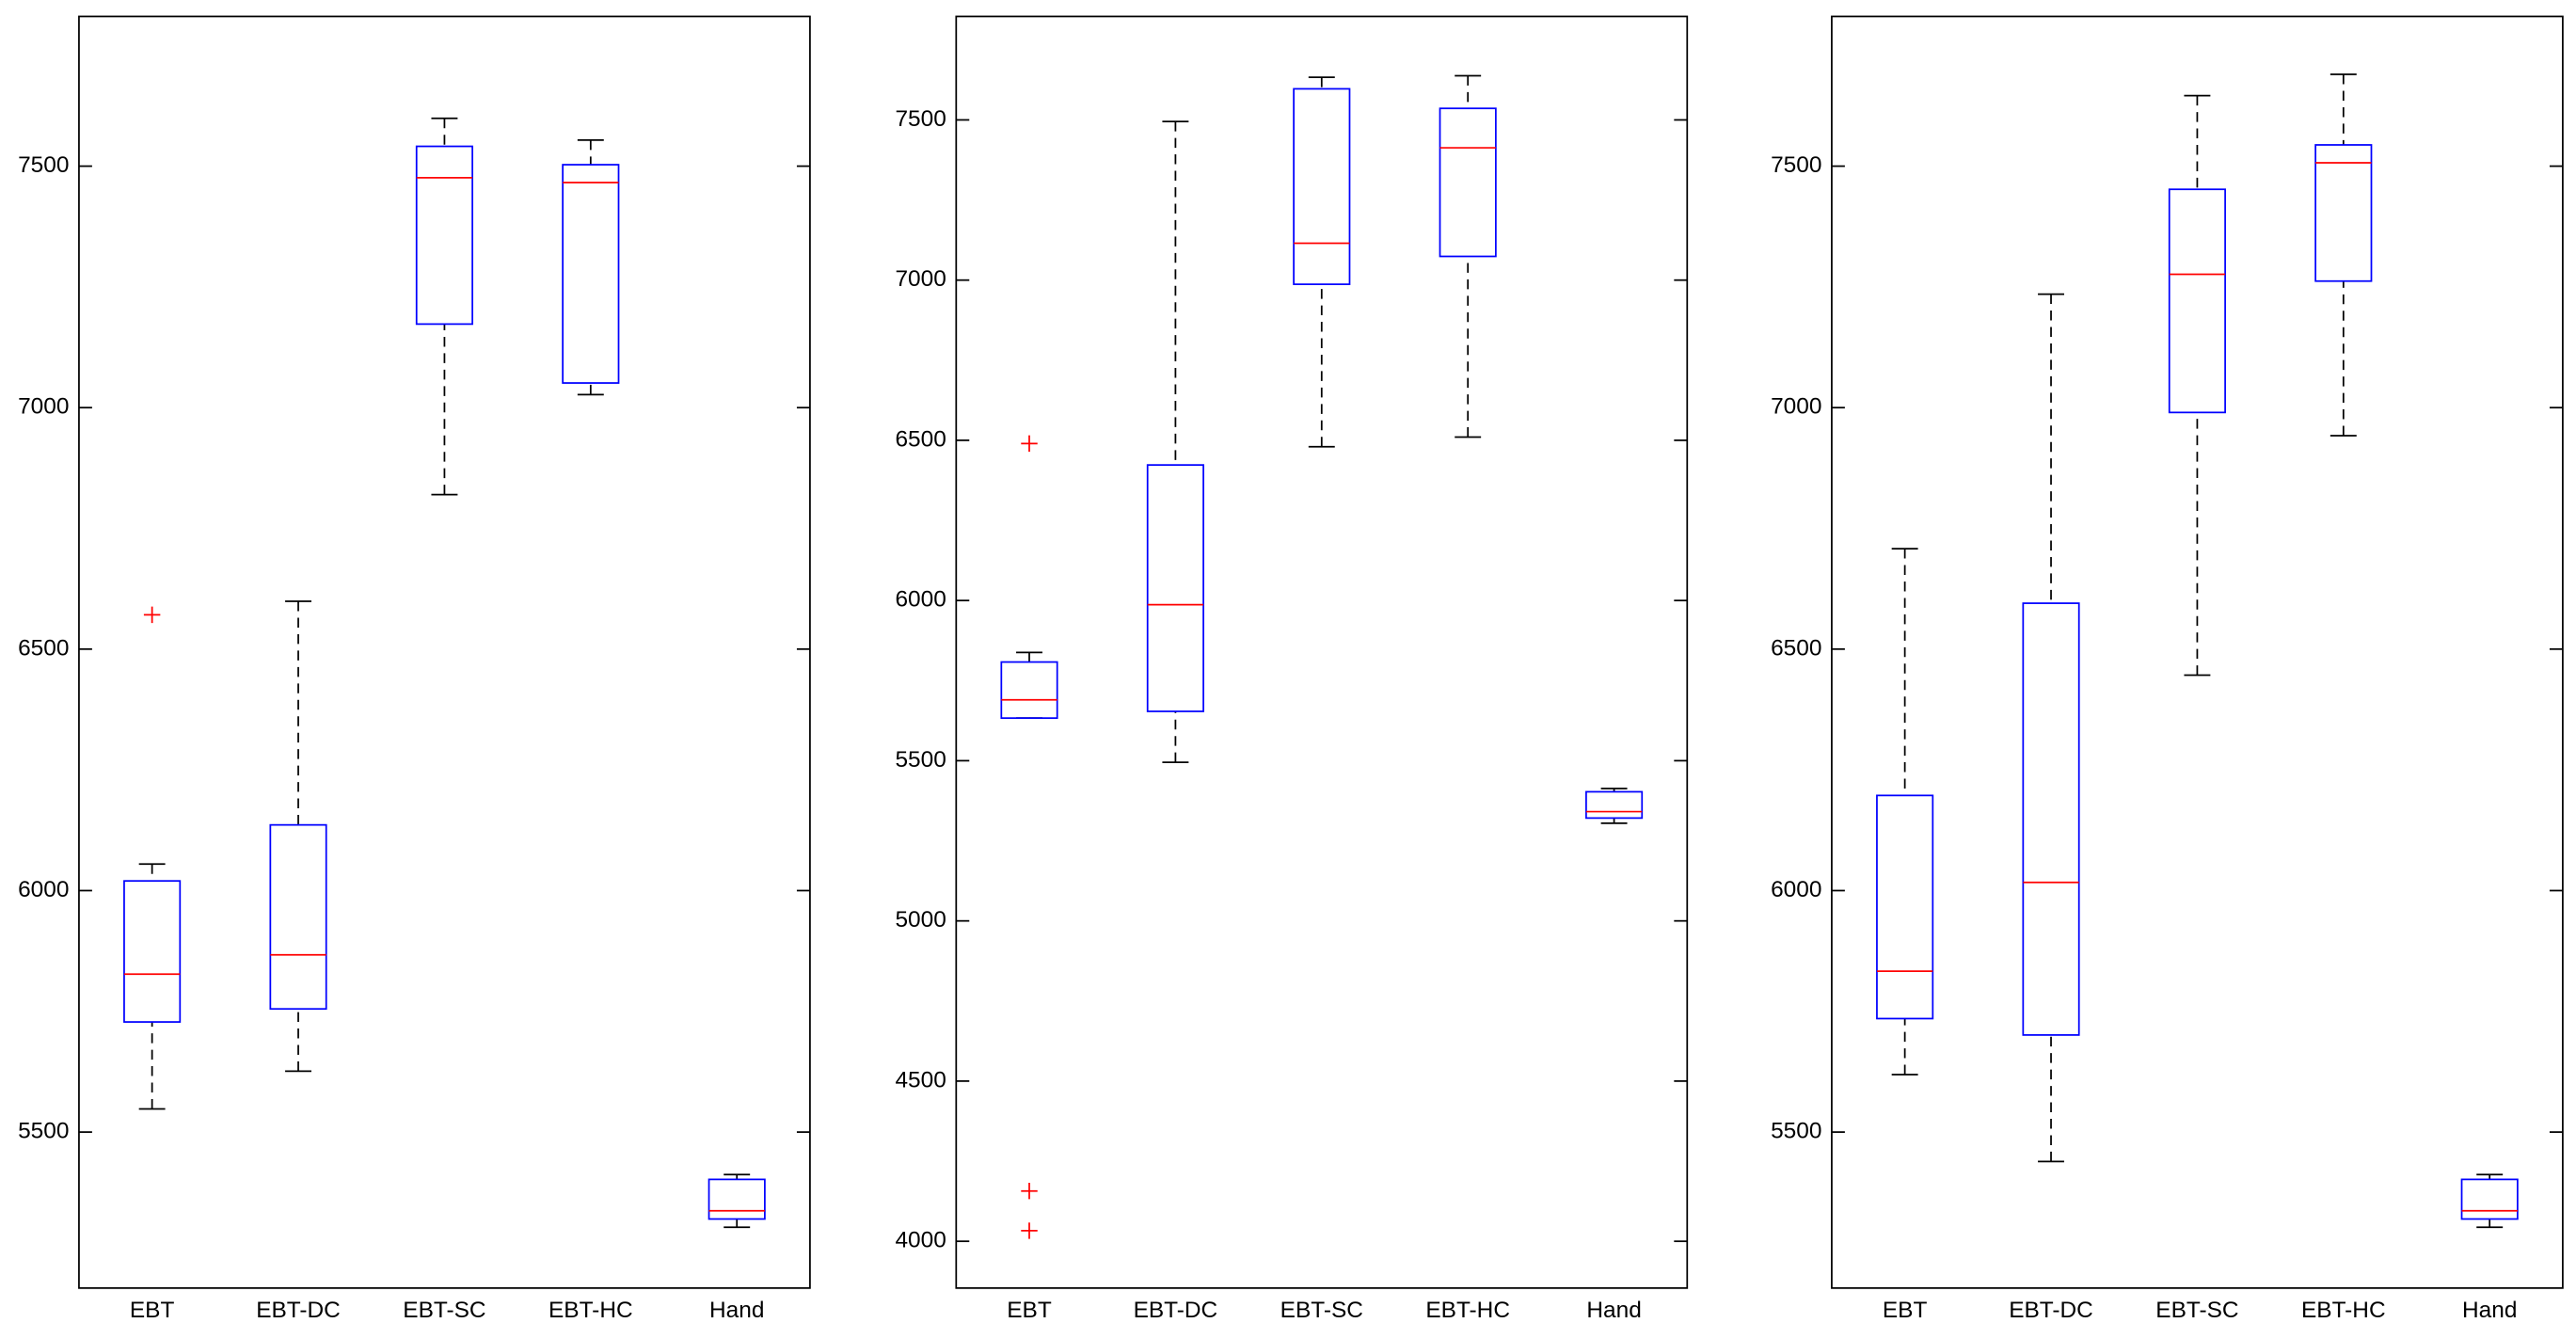 This screenshot has width=2576, height=1339. I want to click on y-tick-label: 4000, so click(921, 1240).